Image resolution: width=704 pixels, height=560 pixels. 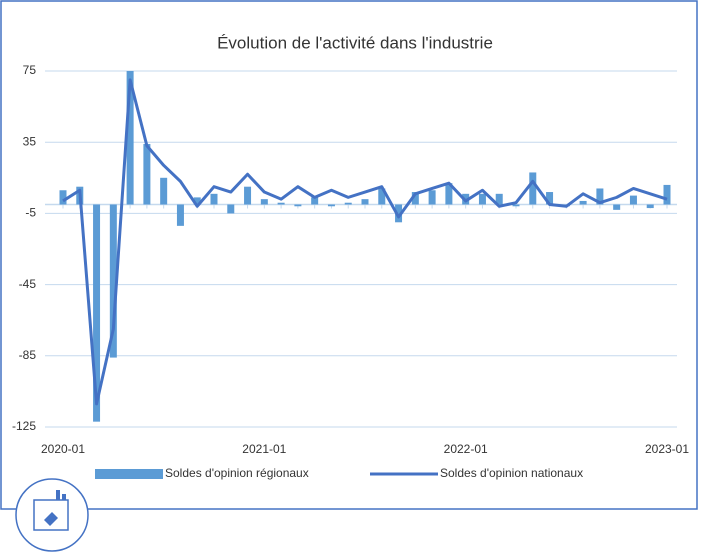 What do you see at coordinates (63, 449) in the screenshot?
I see `x-tick-label: 2020-01` at bounding box center [63, 449].